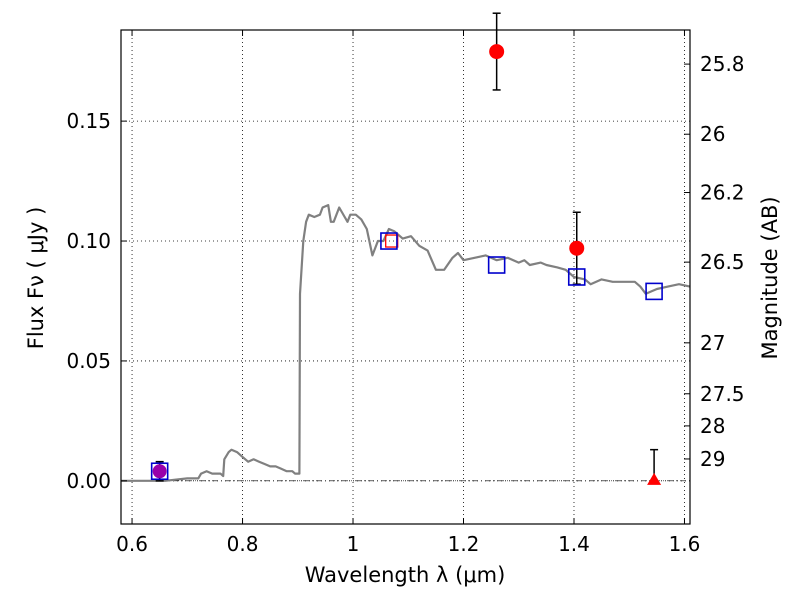 Image resolution: width=800 pixels, height=600 pixels. I want to click on y2-axis-label: Magnitude (AB), so click(770, 277).